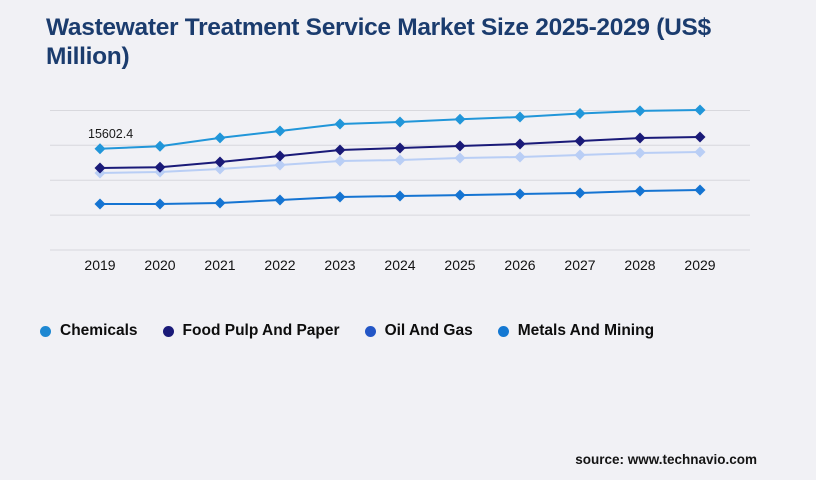 Image resolution: width=816 pixels, height=480 pixels. I want to click on x-axis-label-2029: 2029, so click(699, 265).